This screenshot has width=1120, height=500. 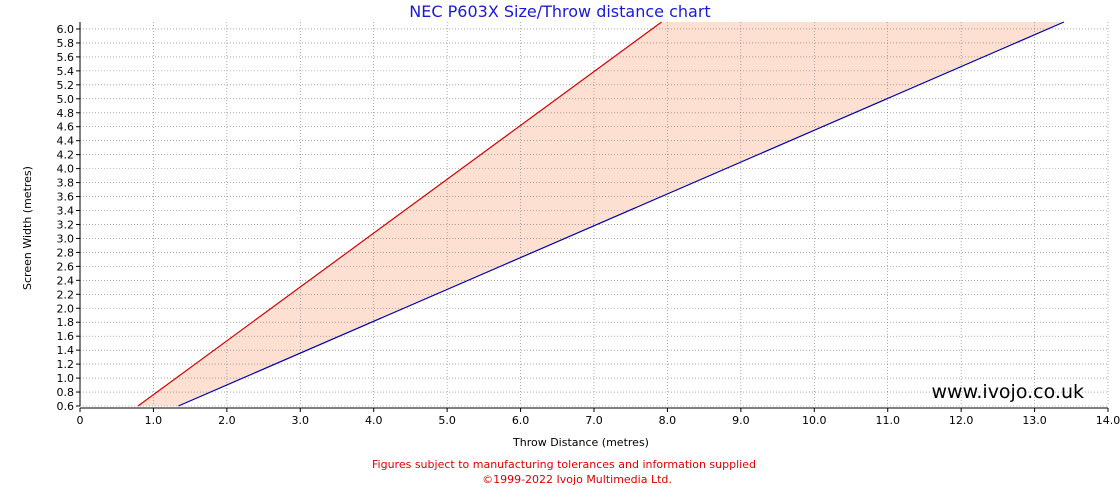 What do you see at coordinates (521, 420) in the screenshot?
I see `x-tick-label: 6.0` at bounding box center [521, 420].